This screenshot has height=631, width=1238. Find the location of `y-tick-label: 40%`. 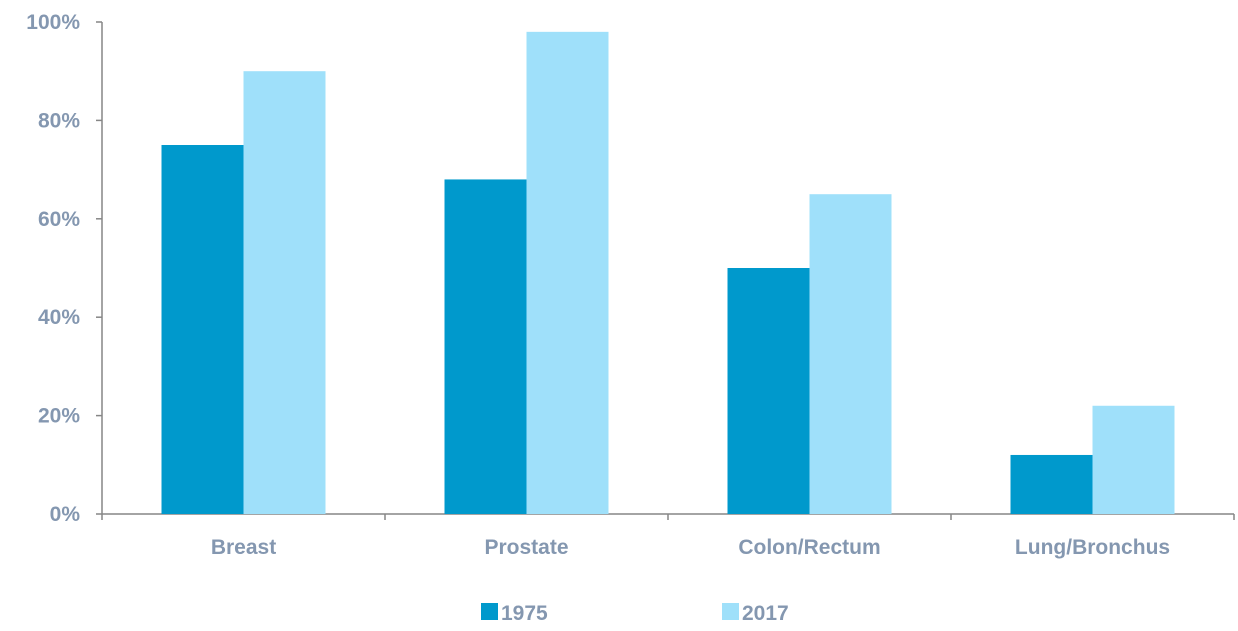

y-tick-label: 40% is located at coordinates (59, 317).